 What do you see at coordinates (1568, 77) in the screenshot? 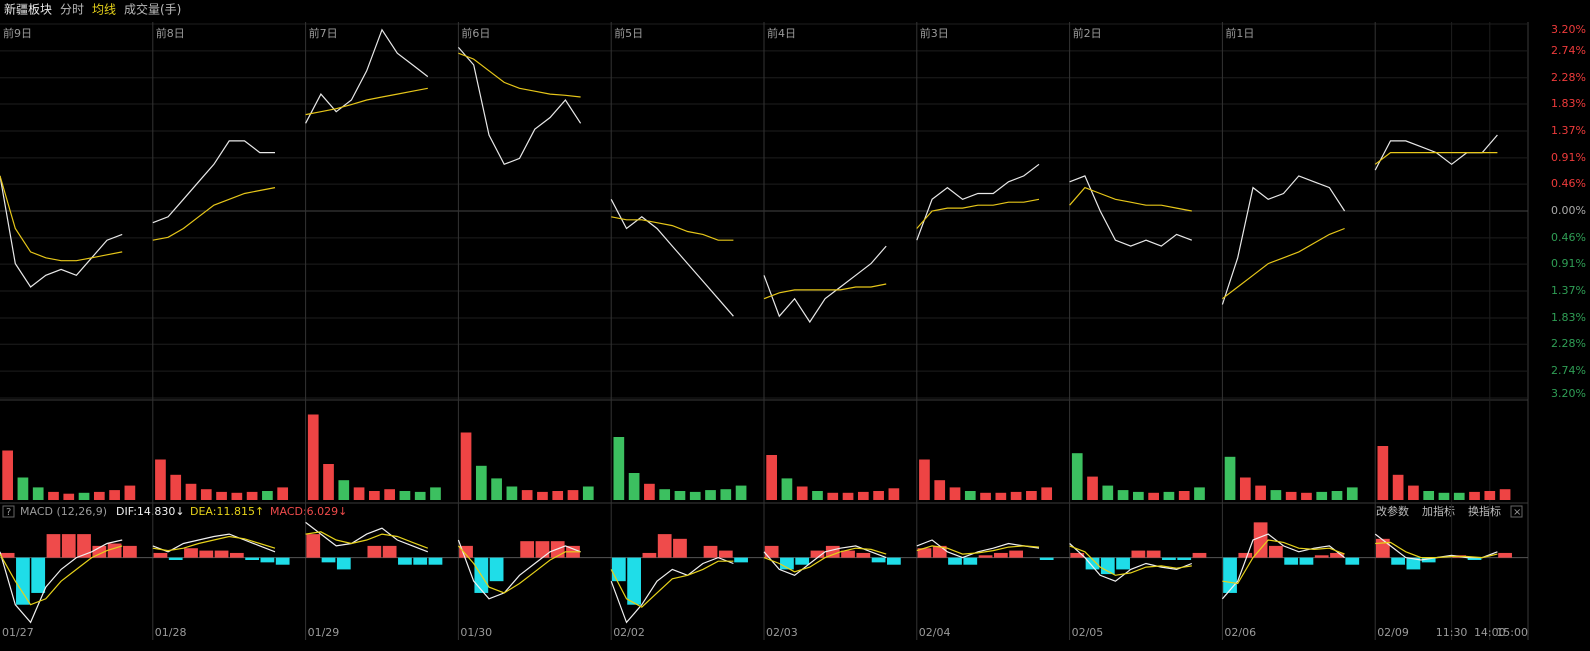
I see `y-tick-label: 2.28%` at bounding box center [1568, 77].